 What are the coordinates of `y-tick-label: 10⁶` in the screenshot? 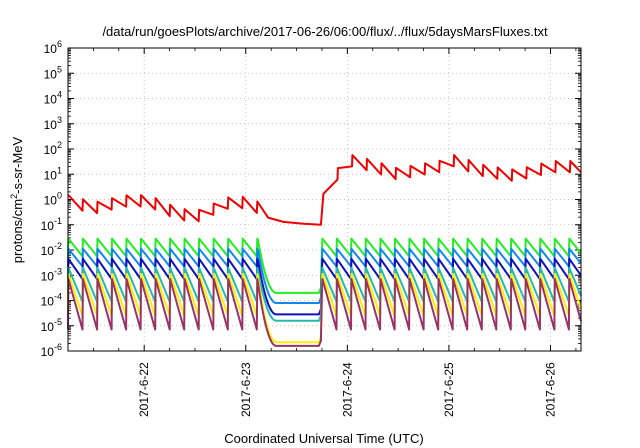 It's located at (53, 47).